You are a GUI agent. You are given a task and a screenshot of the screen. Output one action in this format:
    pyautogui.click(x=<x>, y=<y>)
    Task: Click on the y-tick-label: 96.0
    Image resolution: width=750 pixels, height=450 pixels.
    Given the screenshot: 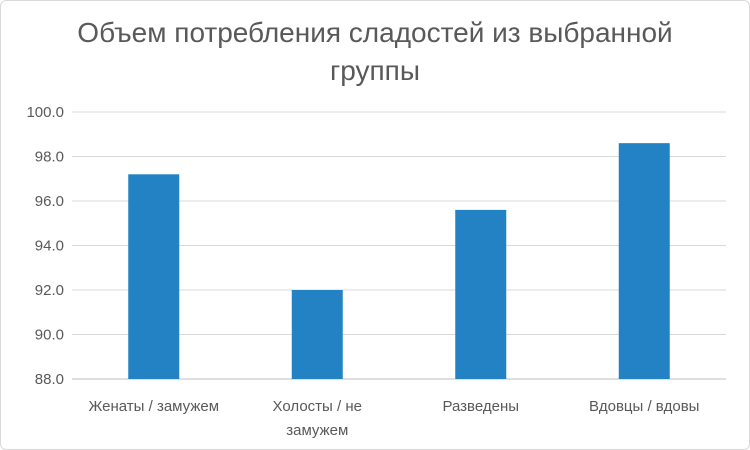 What is the action you would take?
    pyautogui.click(x=49, y=201)
    